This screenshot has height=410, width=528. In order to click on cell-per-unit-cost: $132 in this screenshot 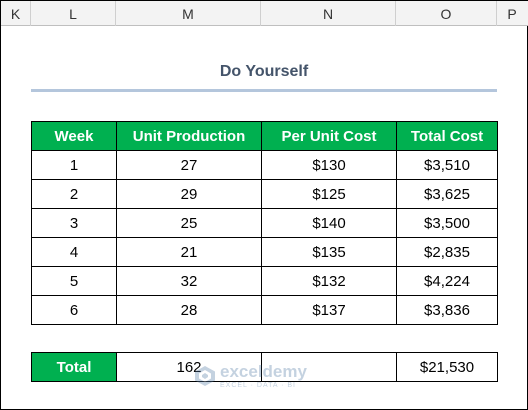, I will do `click(329, 281)`.